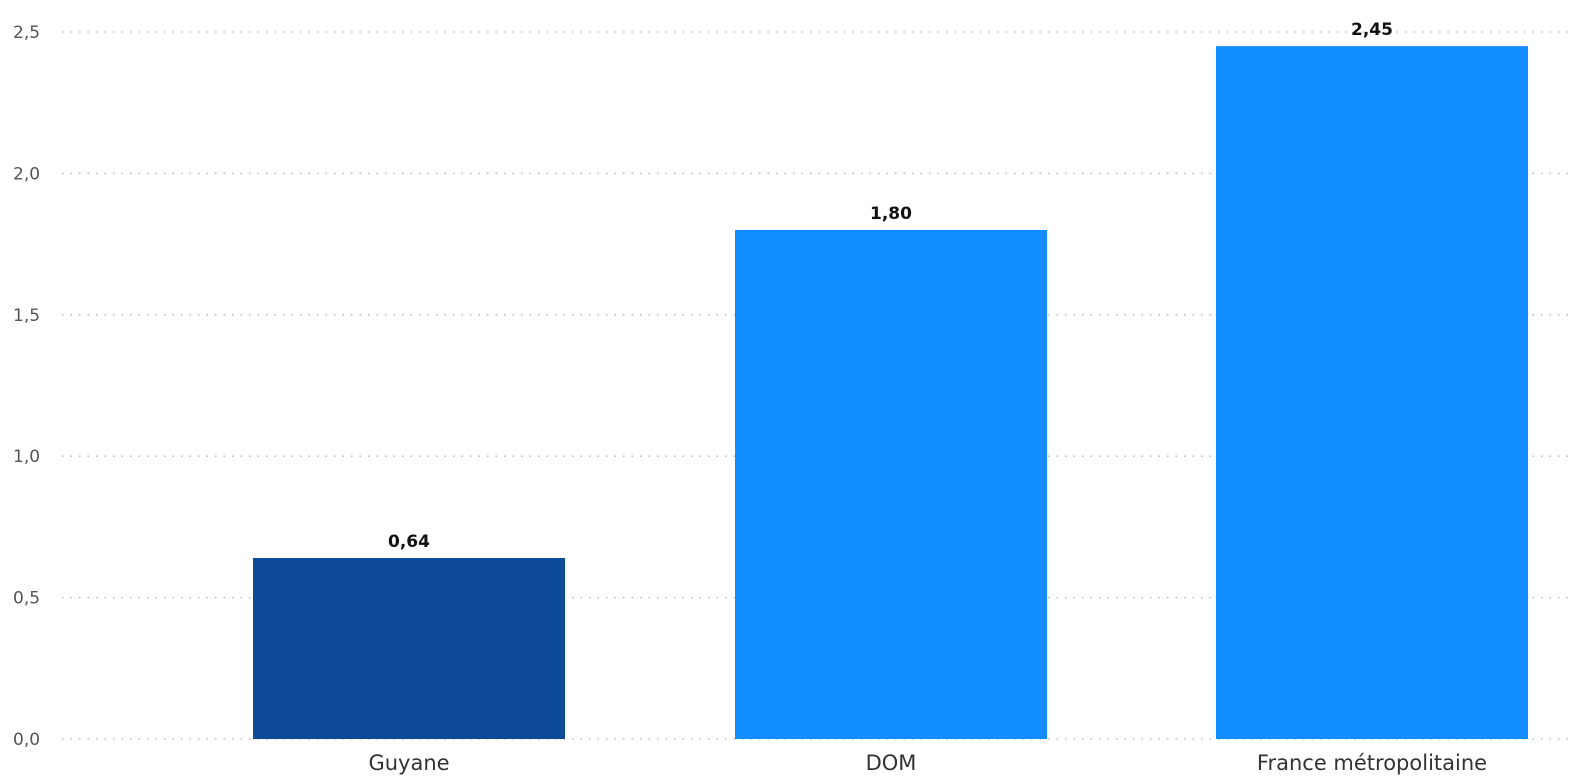 This screenshot has height=784, width=1585. What do you see at coordinates (26, 457) in the screenshot?
I see `y-tick-label: 1,0` at bounding box center [26, 457].